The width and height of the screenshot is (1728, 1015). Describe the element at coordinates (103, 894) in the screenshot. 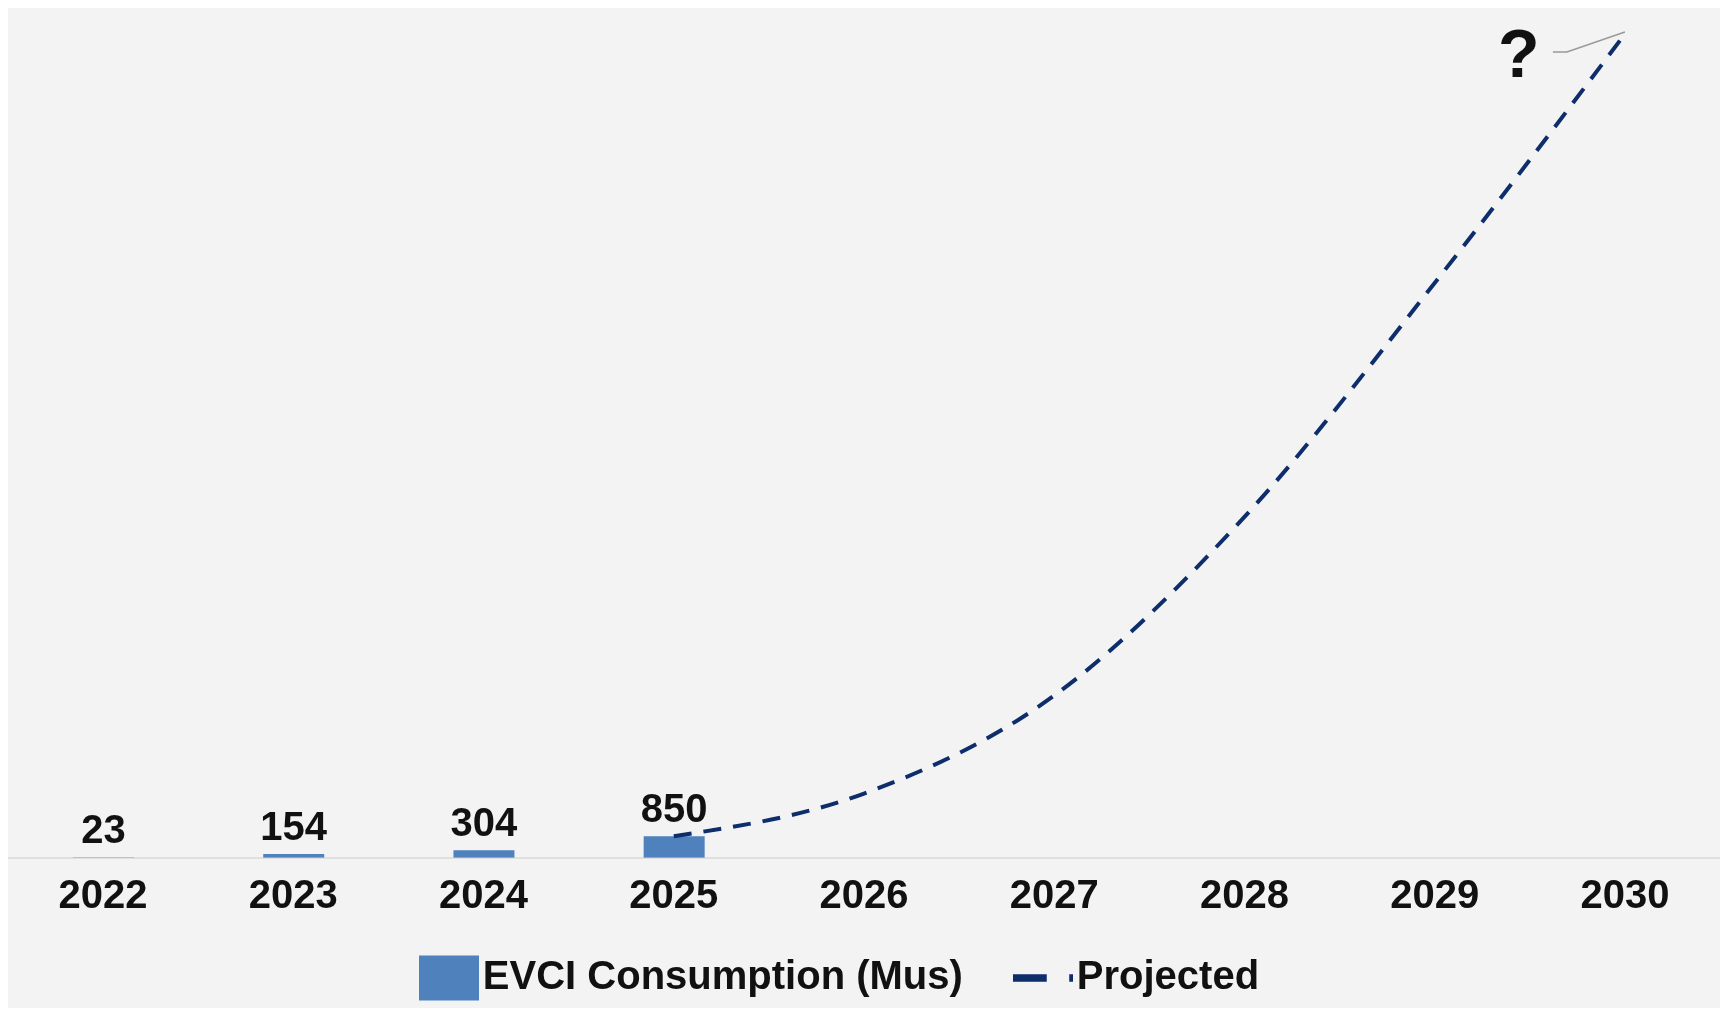

I see `x-tick-label: 2022` at that location.